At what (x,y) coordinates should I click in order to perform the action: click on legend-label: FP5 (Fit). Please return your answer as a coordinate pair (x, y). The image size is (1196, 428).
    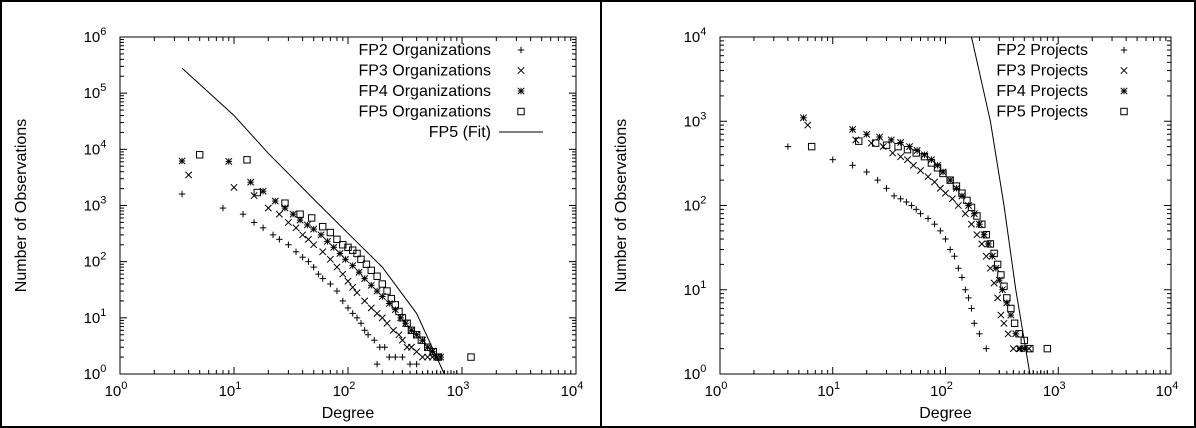
    Looking at the image, I should click on (460, 132).